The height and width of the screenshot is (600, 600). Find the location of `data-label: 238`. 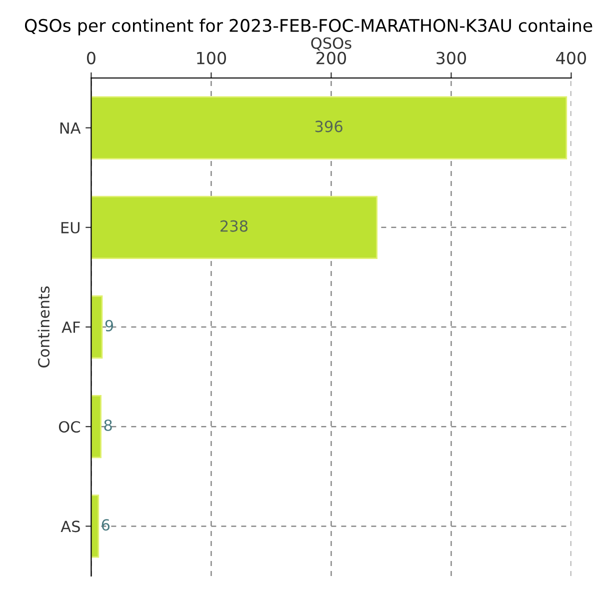

data-label: 238 is located at coordinates (234, 226).